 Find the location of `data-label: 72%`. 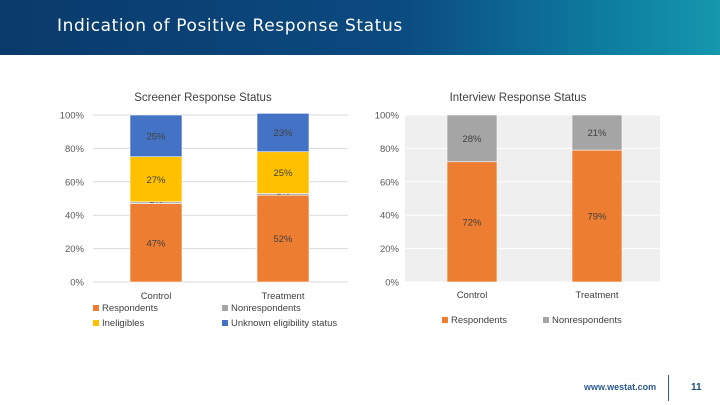

data-label: 72% is located at coordinates (472, 222).